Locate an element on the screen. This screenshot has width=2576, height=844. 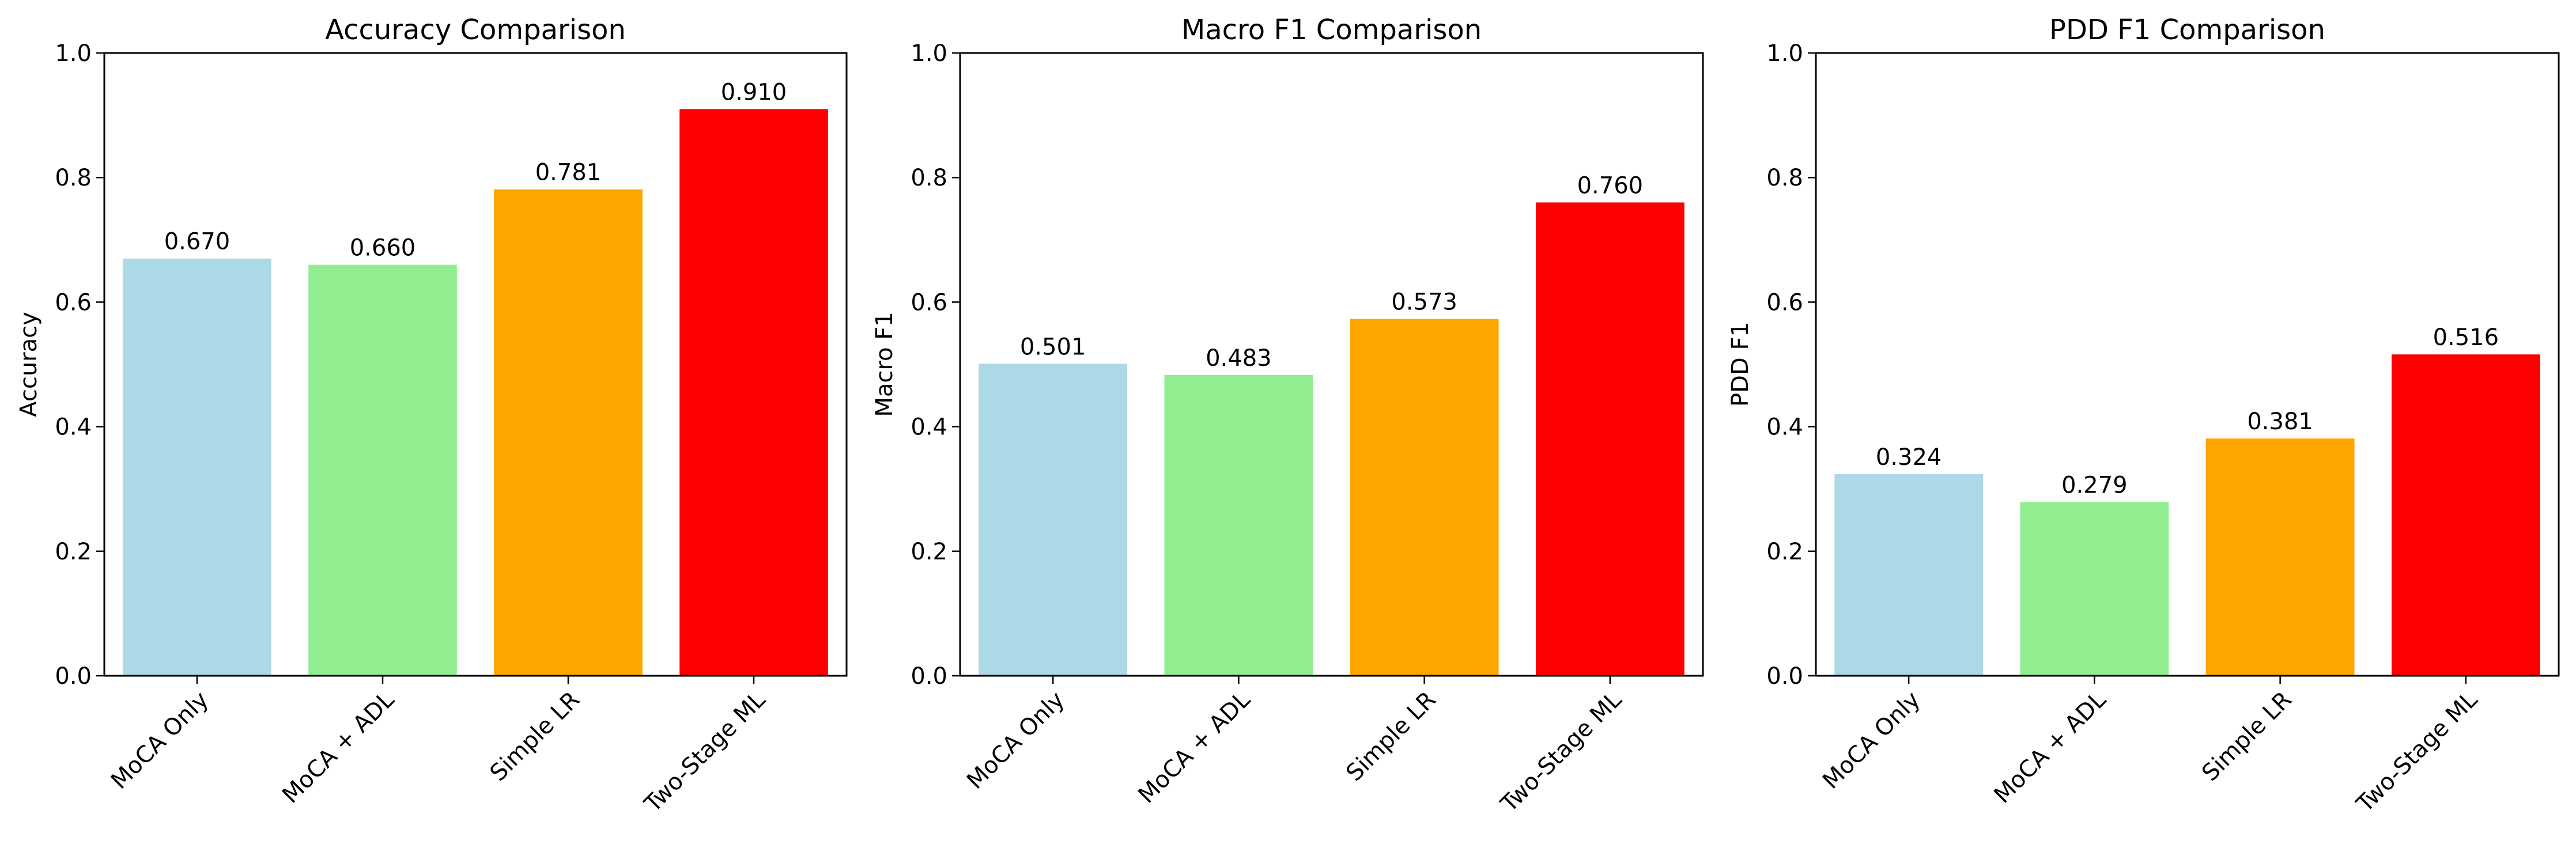
chart-title: Accuracy Comparison is located at coordinates (475, 30).